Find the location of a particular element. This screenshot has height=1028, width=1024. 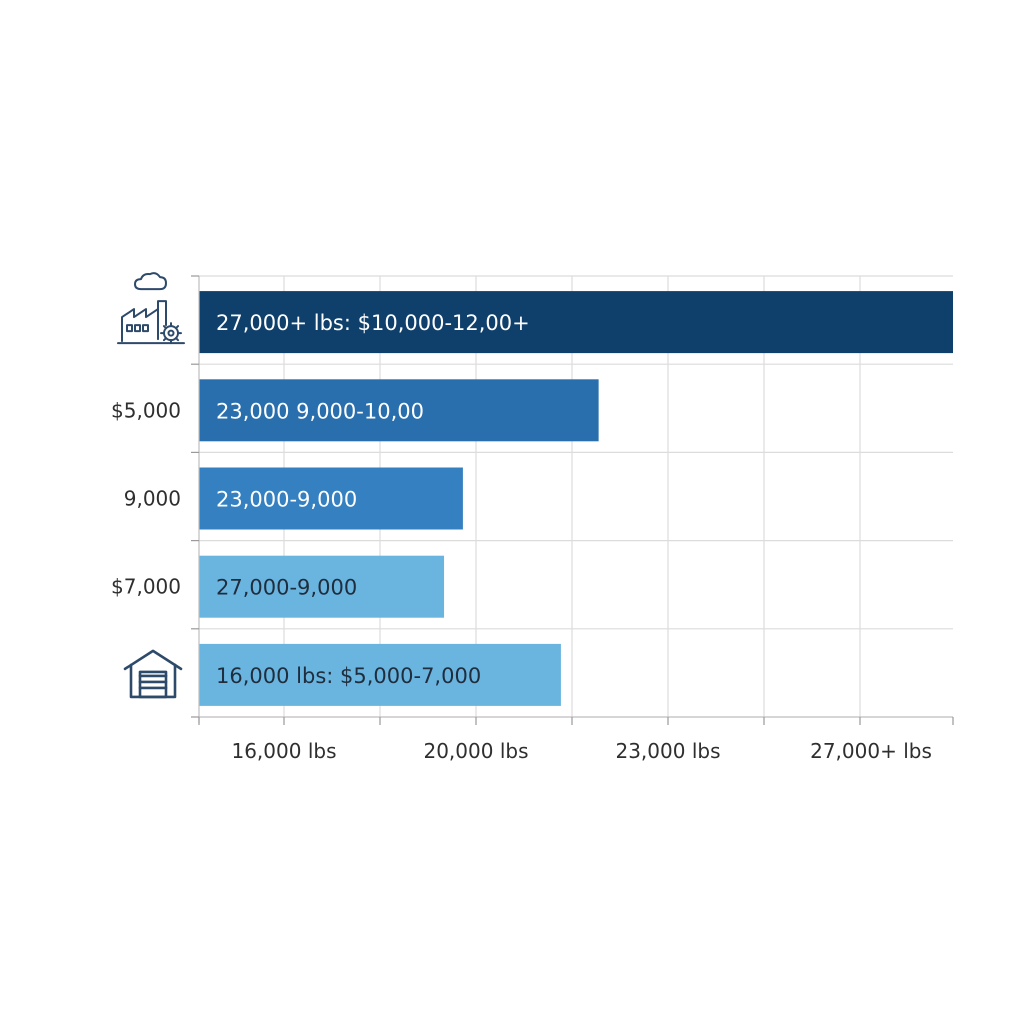

bar-data-label: 16,000 lbs: $5,000-7,000 is located at coordinates (348, 676).